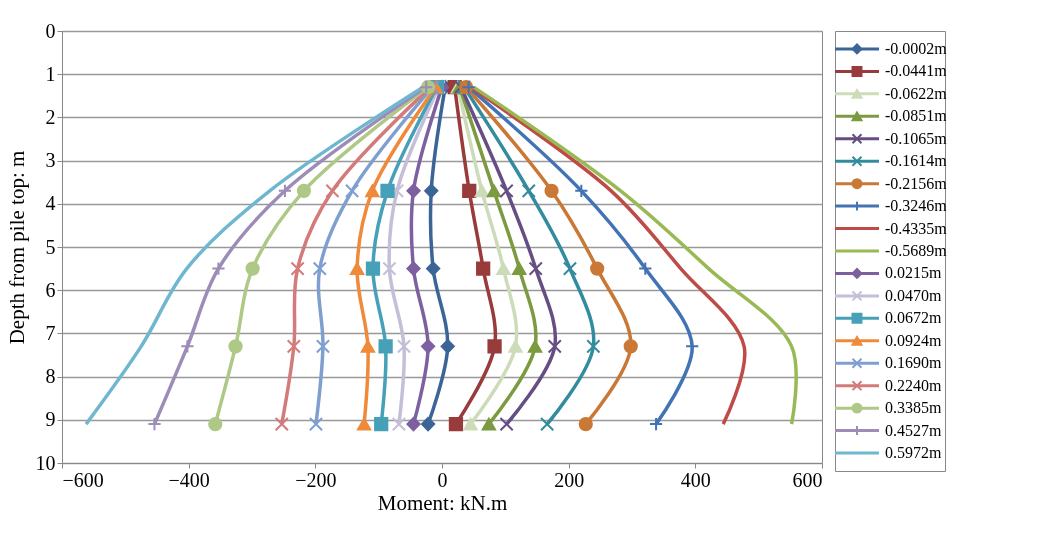 This screenshot has height=540, width=1037. Describe the element at coordinates (913, 295) in the screenshot. I see `legend-label: 0.0470m` at that location.